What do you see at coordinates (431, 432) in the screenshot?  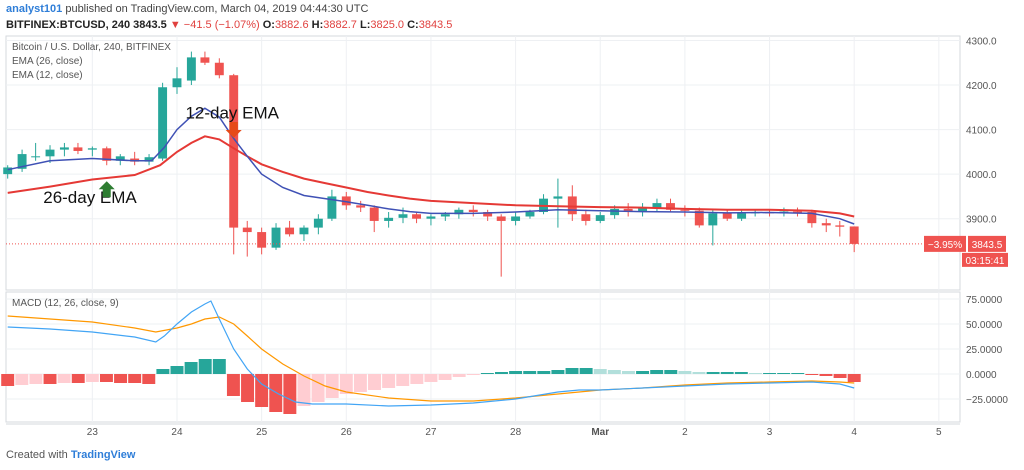 I see `x-tick-label: 27` at bounding box center [431, 432].